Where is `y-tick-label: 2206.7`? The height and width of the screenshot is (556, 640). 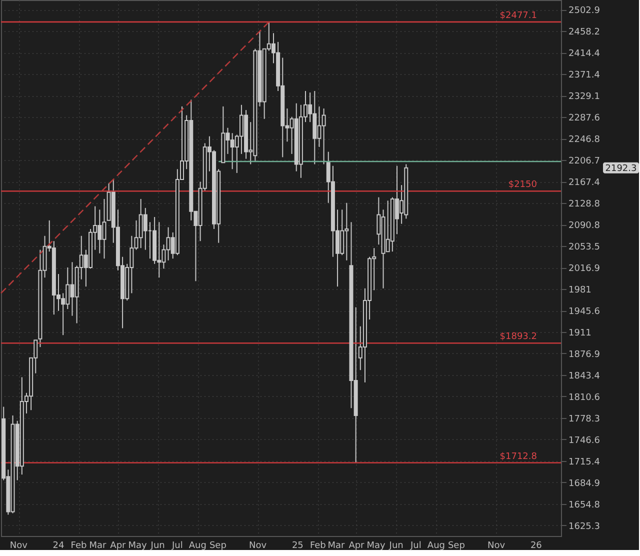 y-tick-label: 2206.7 is located at coordinates (584, 161).